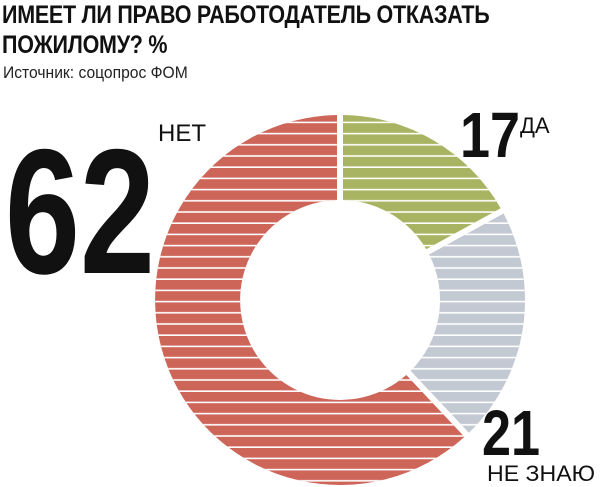 The height and width of the screenshot is (487, 600). Describe the element at coordinates (422, 182) in the screenshot. I see `slice-yes-stripes` at that location.